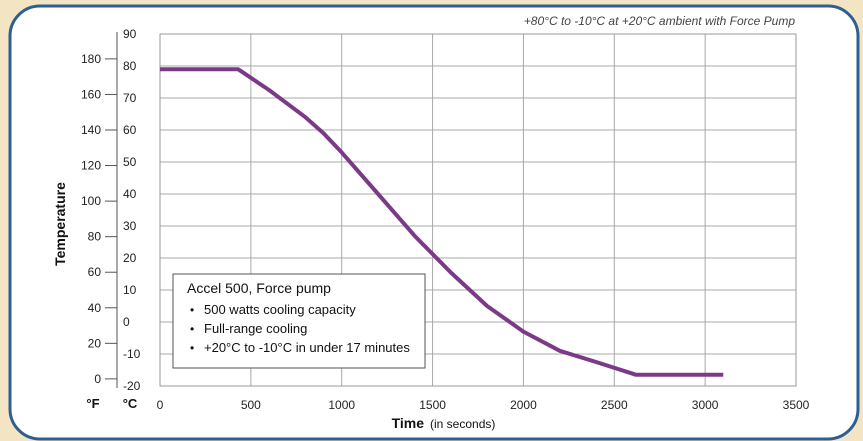 This screenshot has height=441, width=863. Describe the element at coordinates (130, 403) in the screenshot. I see `unit-celsius: °C` at that location.